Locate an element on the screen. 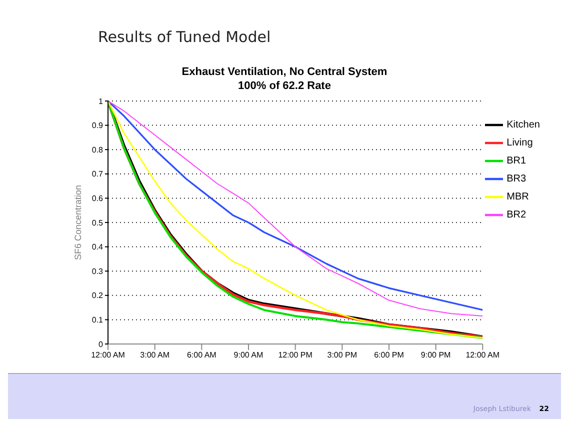  x-tick-label: 6:00 PM is located at coordinates (389, 355).